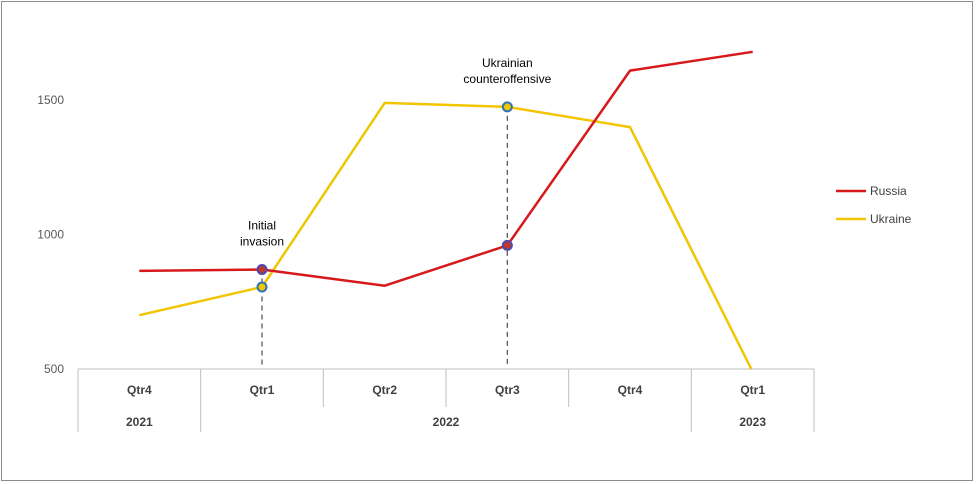 The height and width of the screenshot is (484, 976). What do you see at coordinates (50, 235) in the screenshot?
I see `y-tick-label: 1000` at bounding box center [50, 235].